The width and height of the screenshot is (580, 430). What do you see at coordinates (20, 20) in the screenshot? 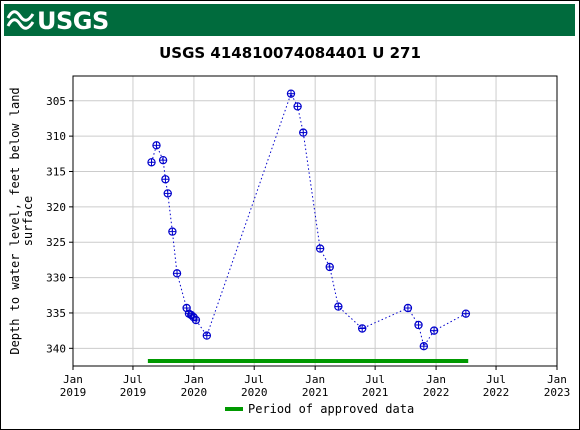
I see `usgs-logo-icon` at bounding box center [20, 20].